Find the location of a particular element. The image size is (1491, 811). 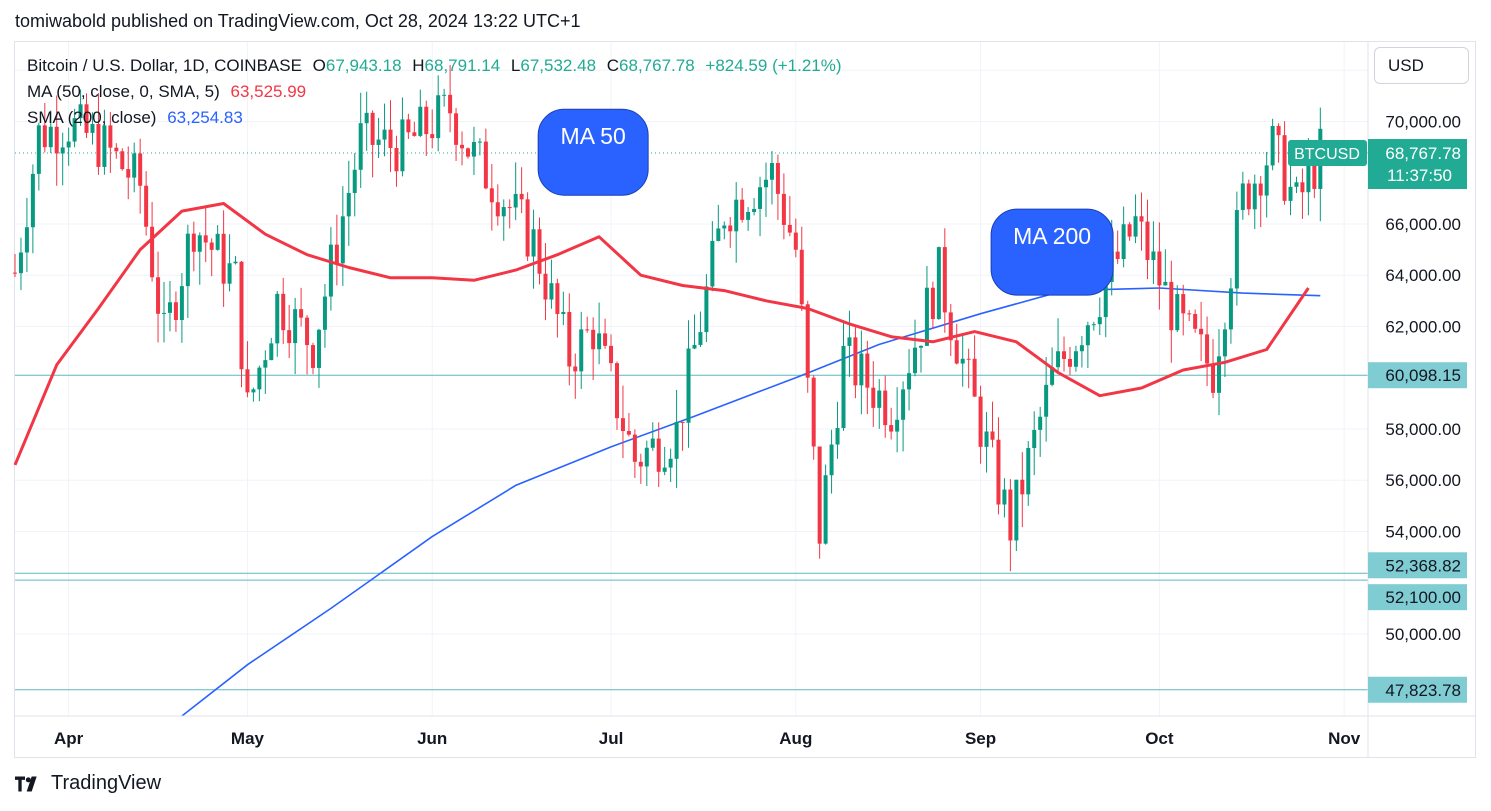

y-tick-label: 64,000.00 is located at coordinates (1423, 275).